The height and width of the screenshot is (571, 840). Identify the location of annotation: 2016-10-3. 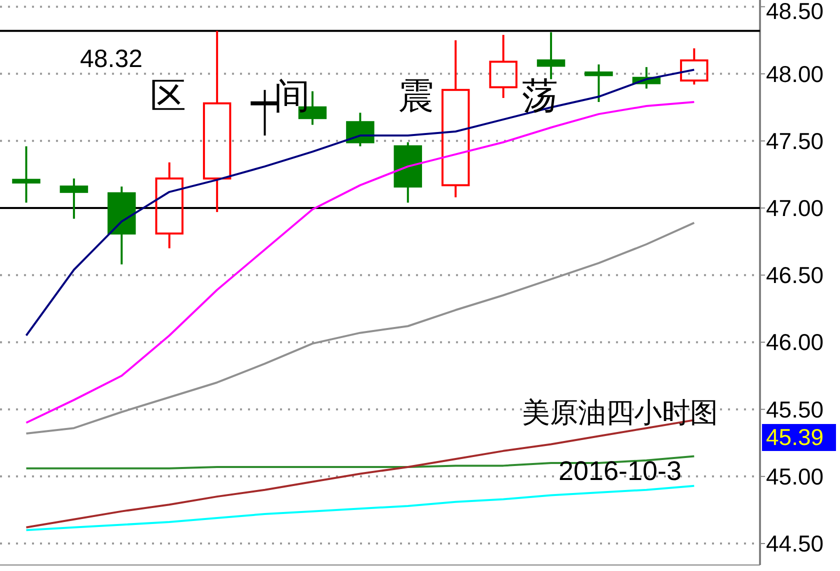
(620, 471).